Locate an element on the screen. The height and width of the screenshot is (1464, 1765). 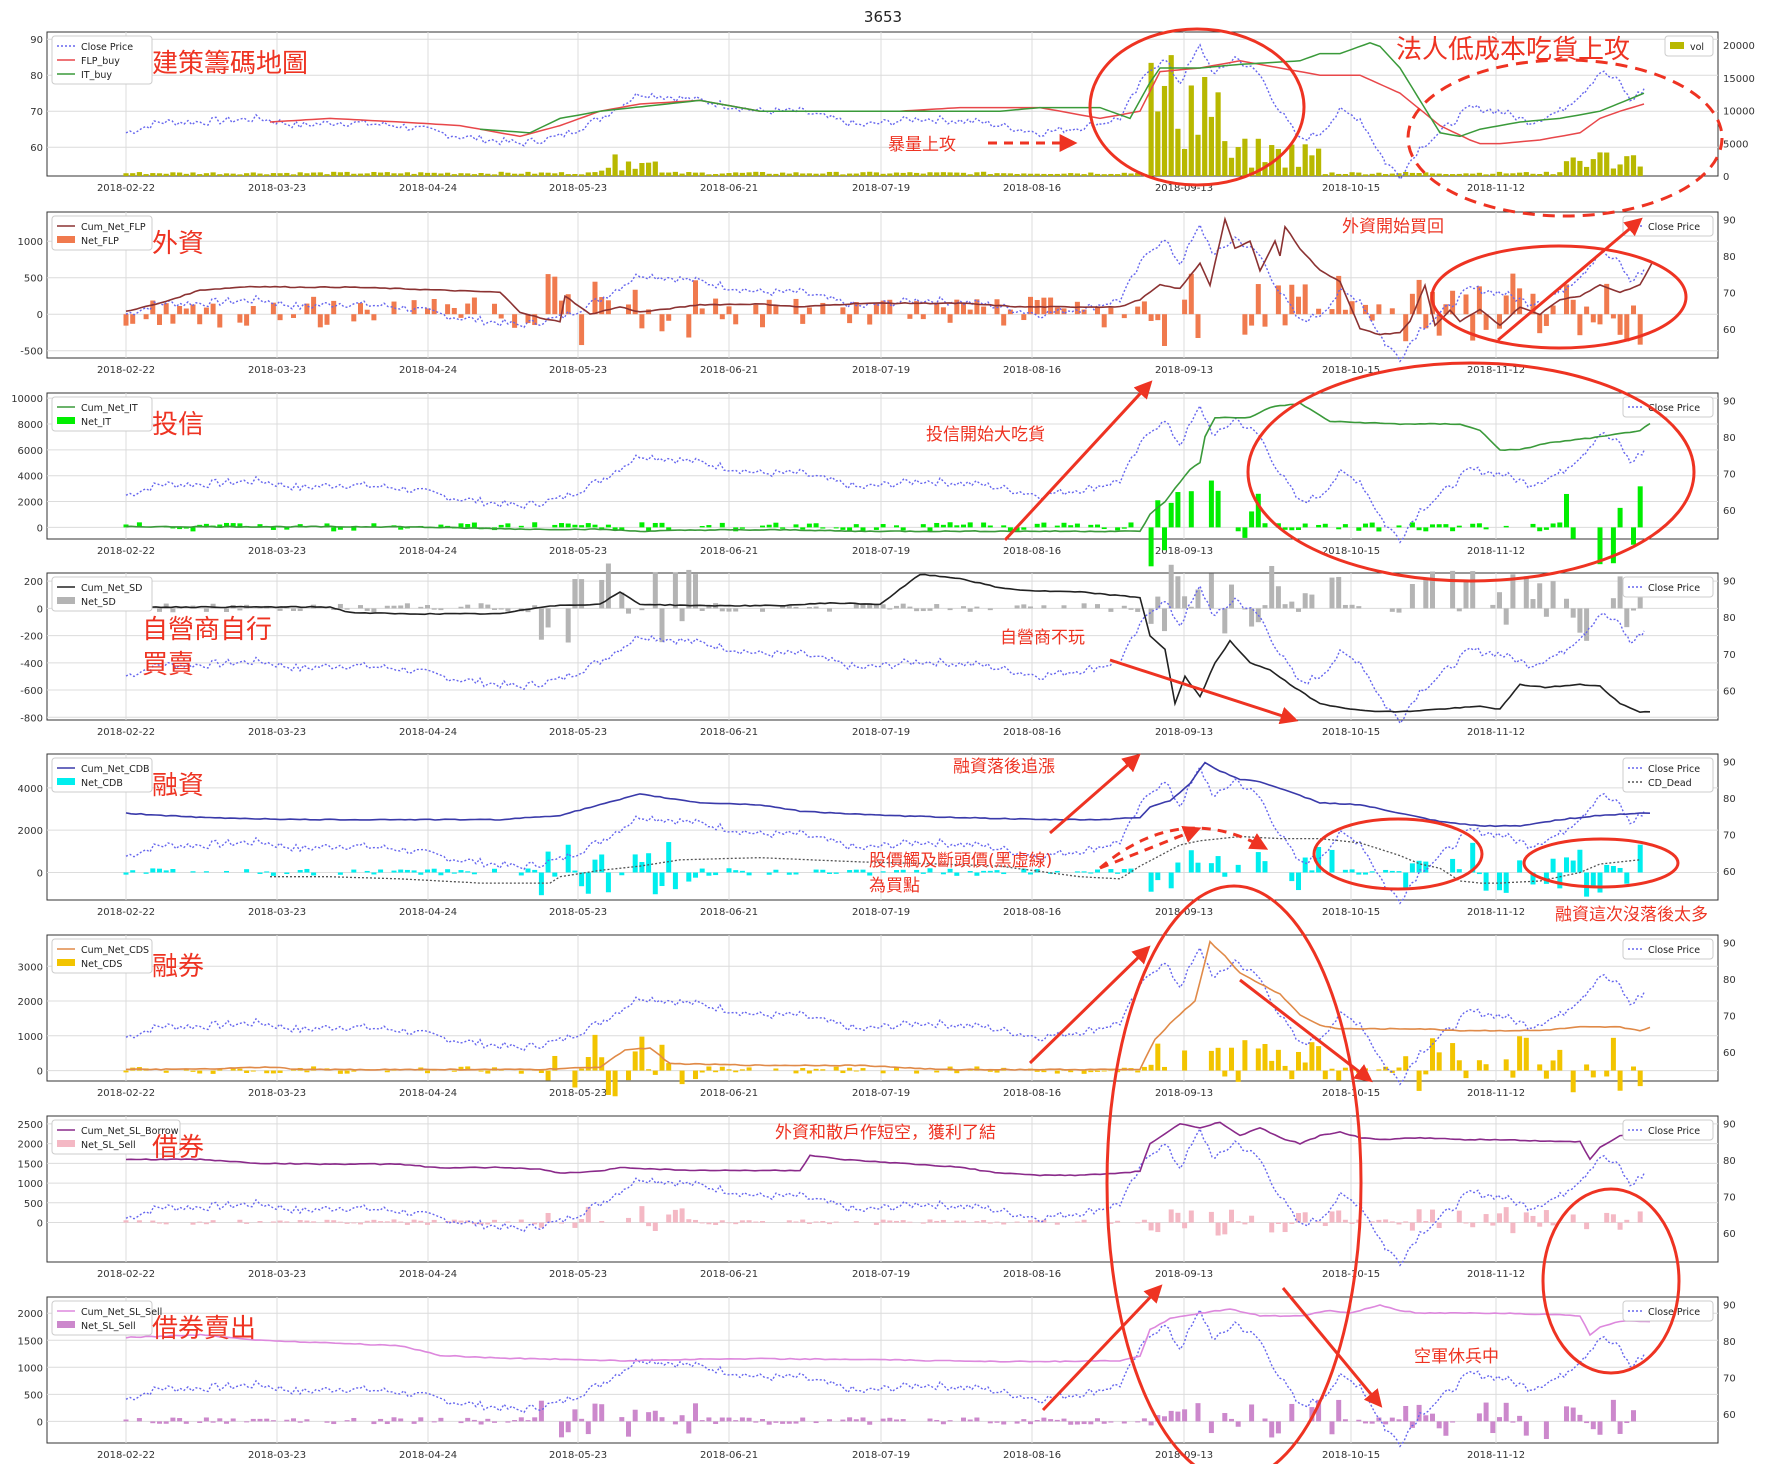
x-tick-label: 2018-09-13 is located at coordinates (1184, 912).